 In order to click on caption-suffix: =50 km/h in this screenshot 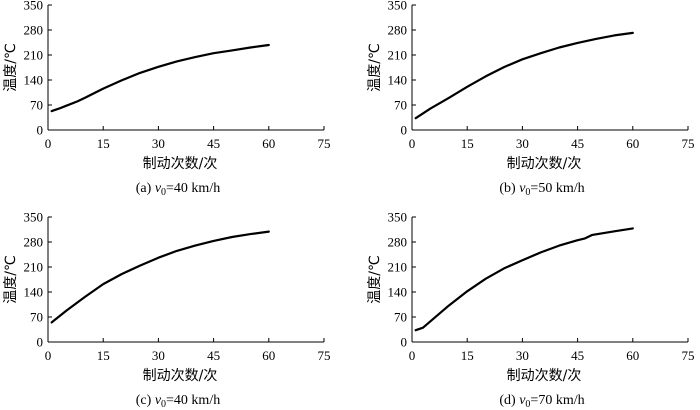, I will do `click(557, 188)`.